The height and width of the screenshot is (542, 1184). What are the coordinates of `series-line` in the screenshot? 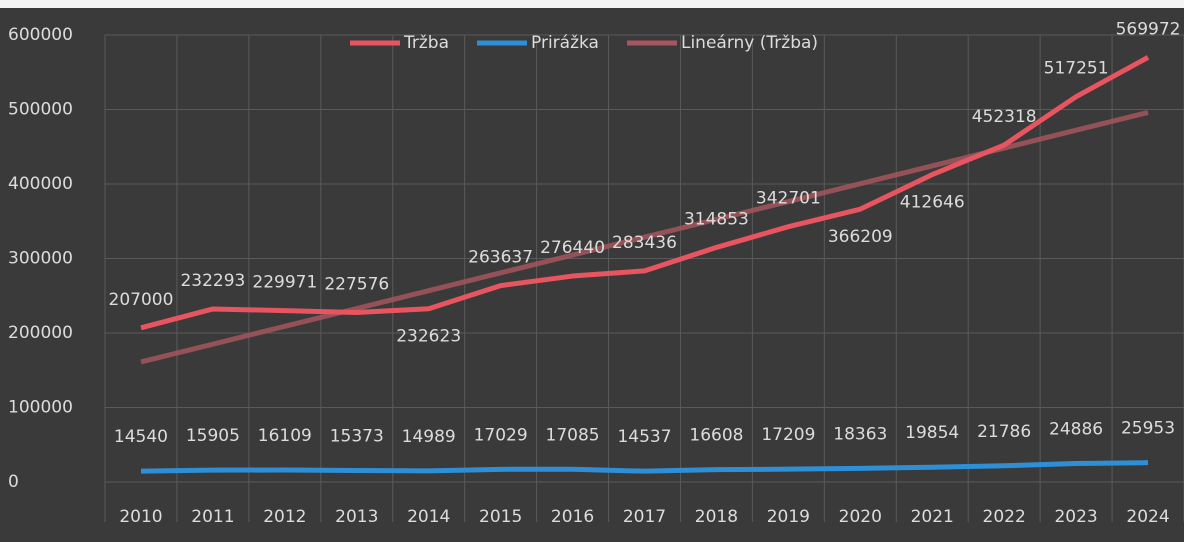 It's located at (644, 467).